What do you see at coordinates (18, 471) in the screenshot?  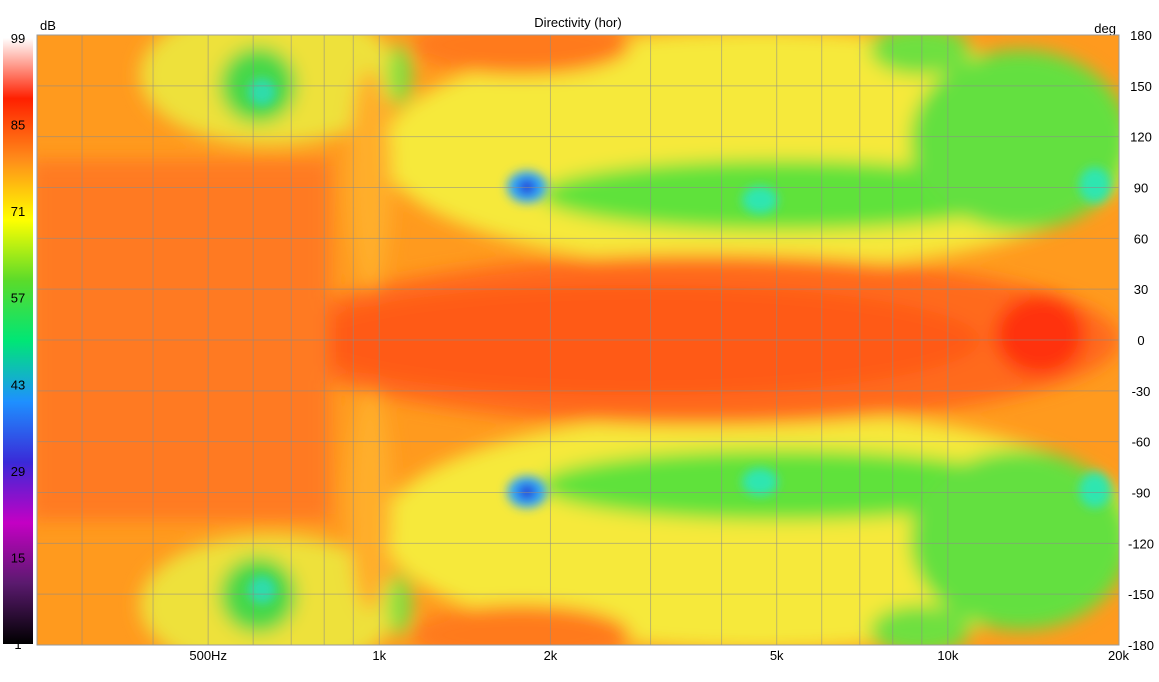 I see `colorbar-tick-label: 29` at bounding box center [18, 471].